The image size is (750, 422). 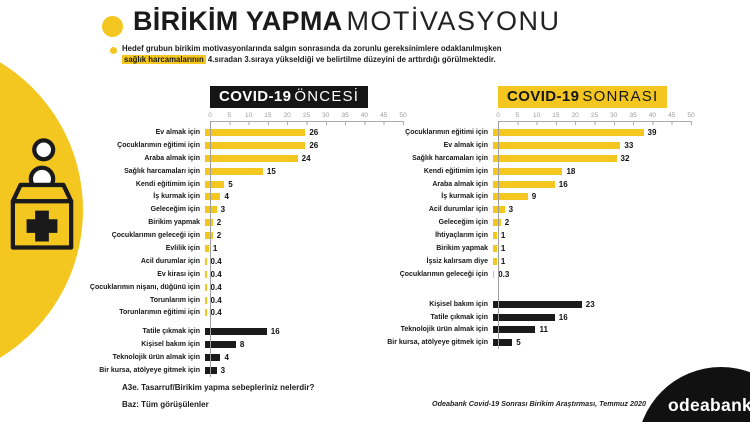 What do you see at coordinates (620, 96) in the screenshot?
I see `chart-title-sonrasi-light: SONRASI` at bounding box center [620, 96].